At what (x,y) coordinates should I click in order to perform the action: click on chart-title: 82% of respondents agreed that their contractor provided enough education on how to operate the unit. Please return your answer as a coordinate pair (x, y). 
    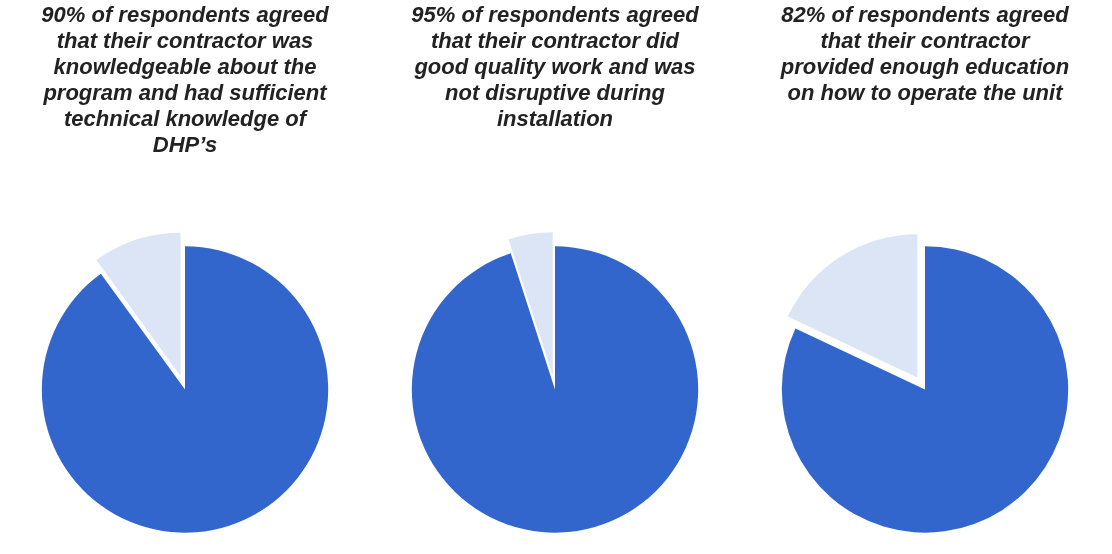
    Looking at the image, I should click on (925, 54).